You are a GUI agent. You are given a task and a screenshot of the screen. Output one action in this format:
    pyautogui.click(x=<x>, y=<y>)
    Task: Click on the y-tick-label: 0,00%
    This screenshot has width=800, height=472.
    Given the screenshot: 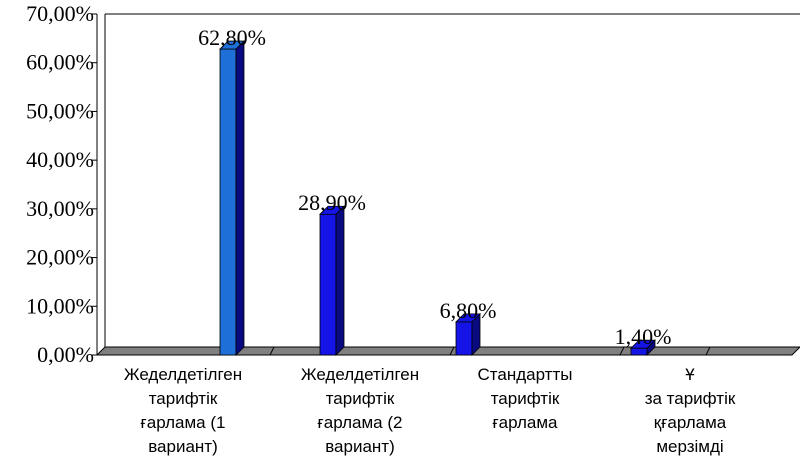 What is the action you would take?
    pyautogui.click(x=65, y=354)
    